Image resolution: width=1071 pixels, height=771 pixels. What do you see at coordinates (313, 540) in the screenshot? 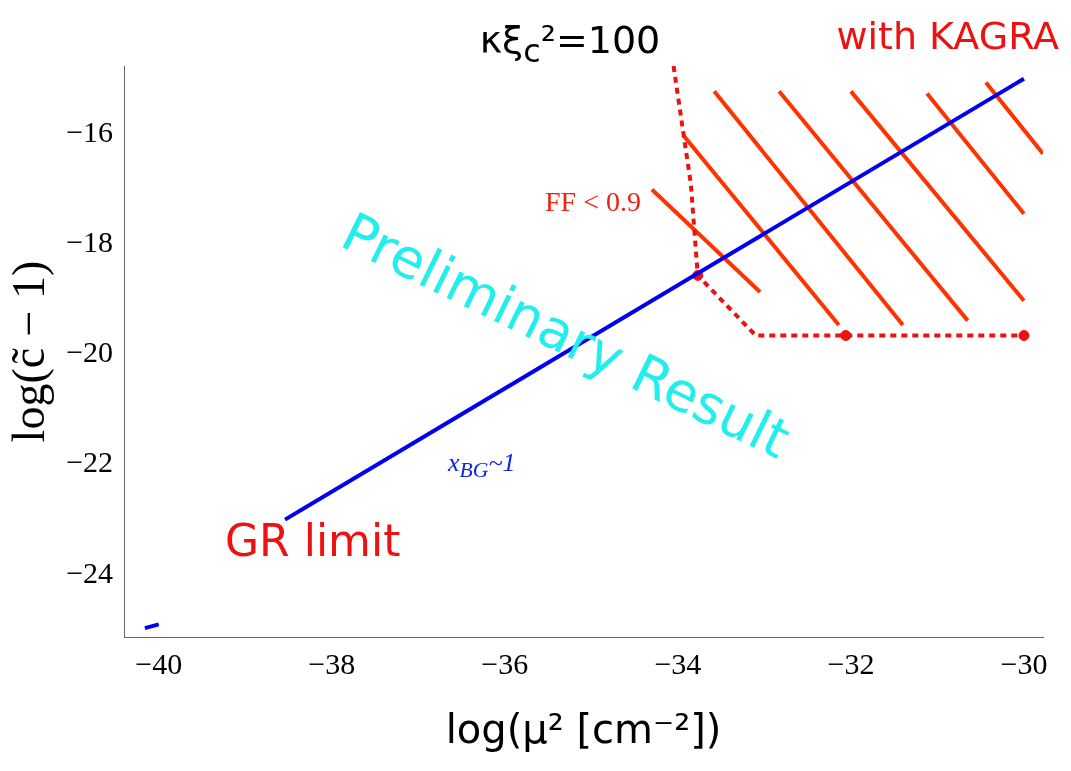
I see `annotation: GR limit` at bounding box center [313, 540].